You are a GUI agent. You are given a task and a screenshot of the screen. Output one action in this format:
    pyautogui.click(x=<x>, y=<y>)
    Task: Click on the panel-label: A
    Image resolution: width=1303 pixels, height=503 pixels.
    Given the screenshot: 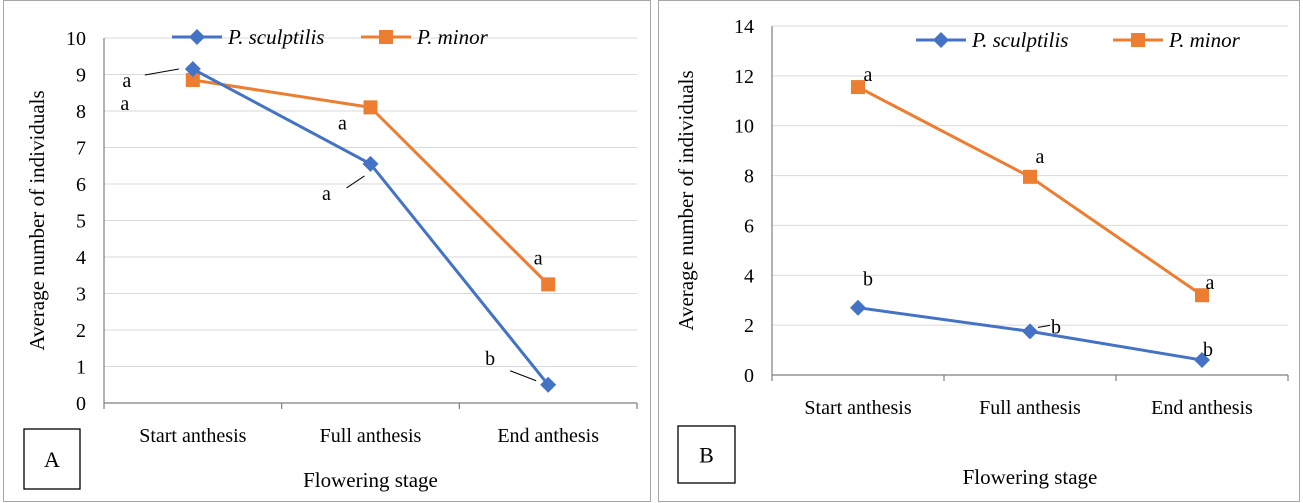 What is the action you would take?
    pyautogui.click(x=52, y=459)
    